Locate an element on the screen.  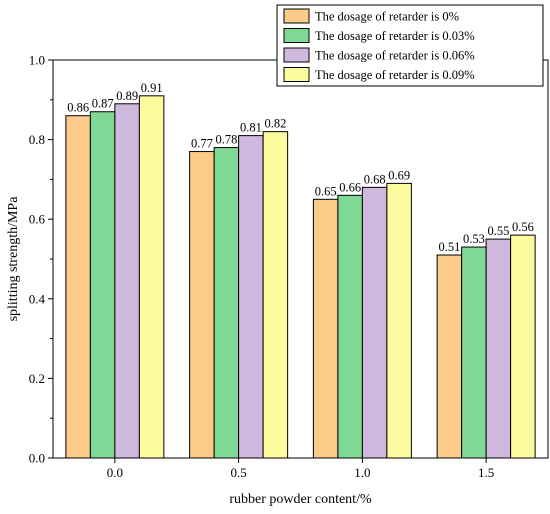
y-tick-label: 1.0 is located at coordinates (37, 60).